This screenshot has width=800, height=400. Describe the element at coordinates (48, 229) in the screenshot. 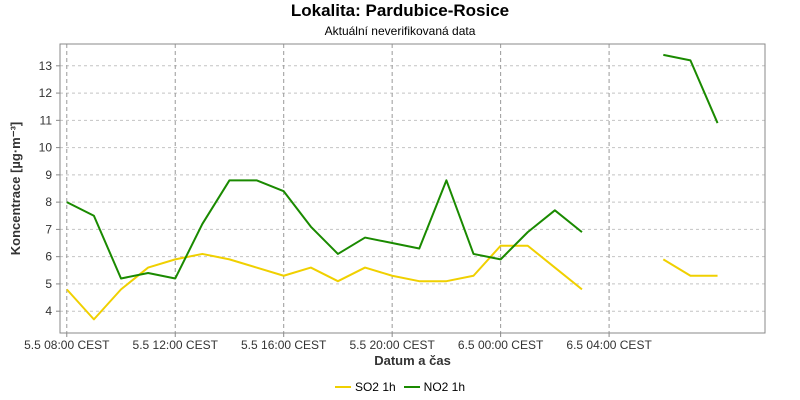

I see `y-tick-label: 7` at that location.